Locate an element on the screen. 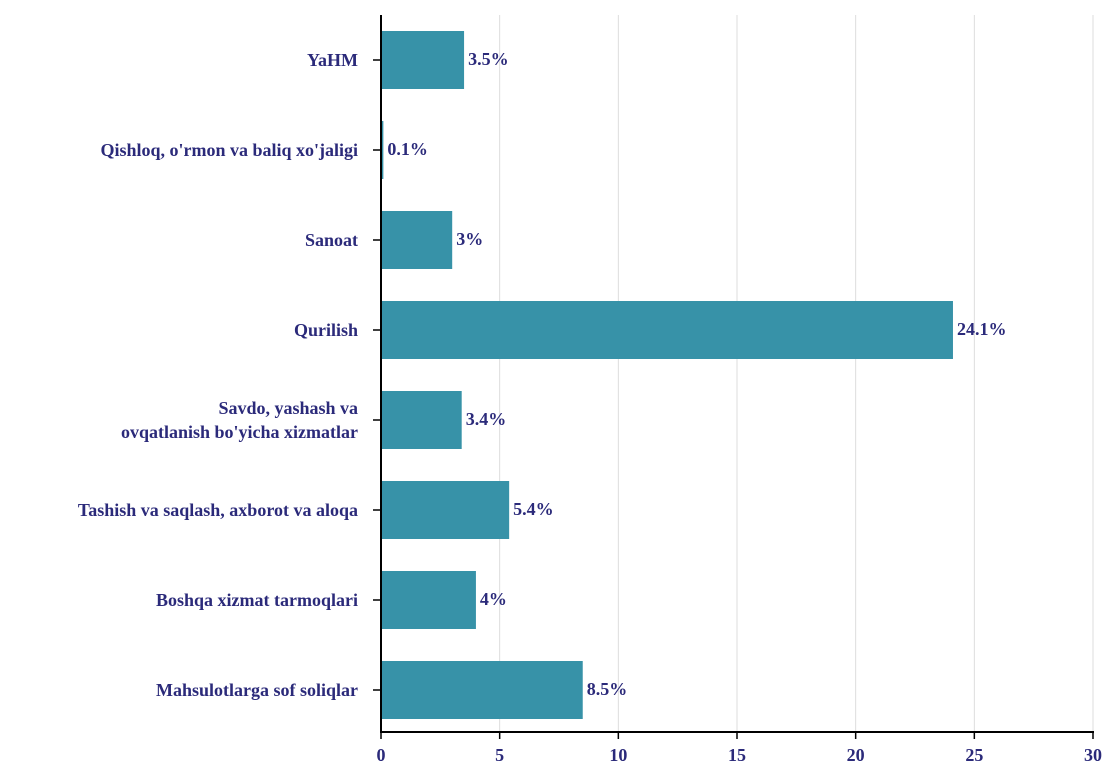 The width and height of the screenshot is (1107, 771). x-tick-label: 0 is located at coordinates (381, 755).